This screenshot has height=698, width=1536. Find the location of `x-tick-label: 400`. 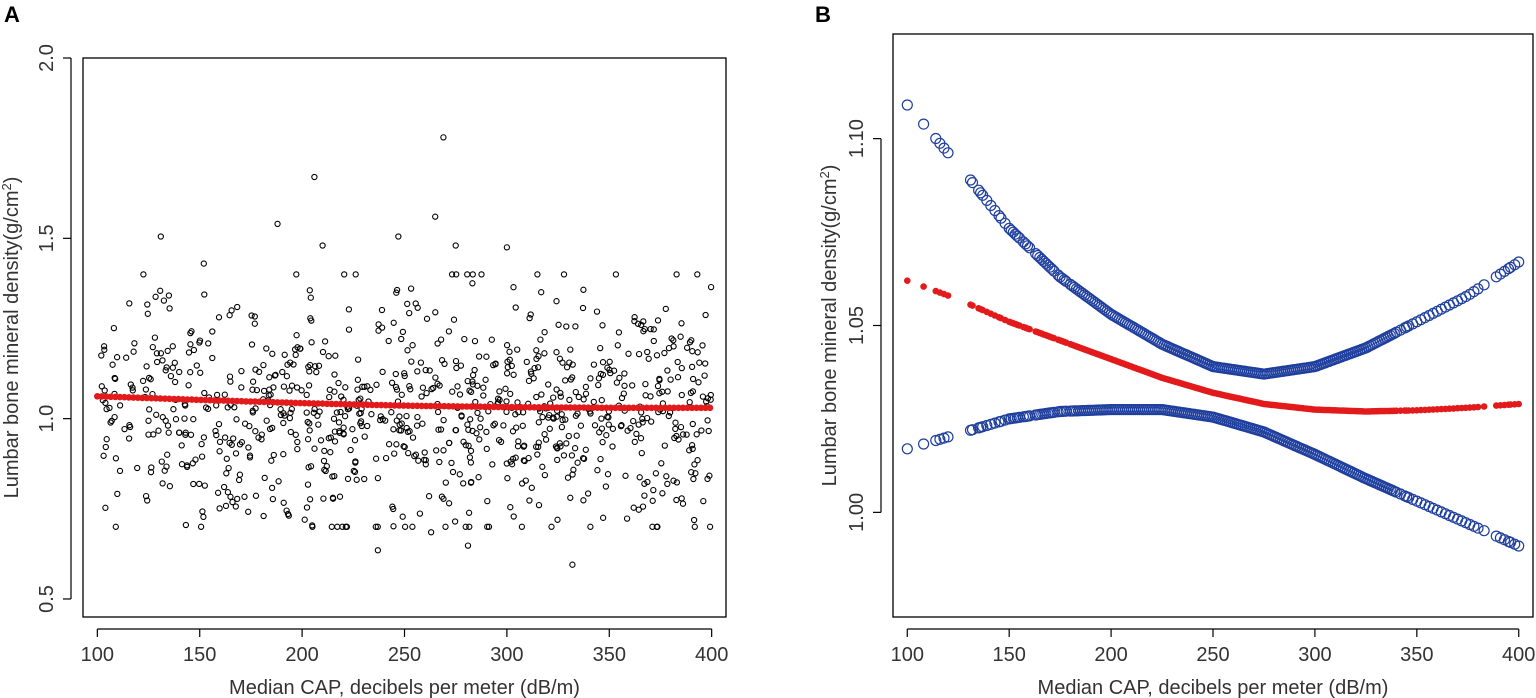

x-tick-label: 400 is located at coordinates (711, 655).